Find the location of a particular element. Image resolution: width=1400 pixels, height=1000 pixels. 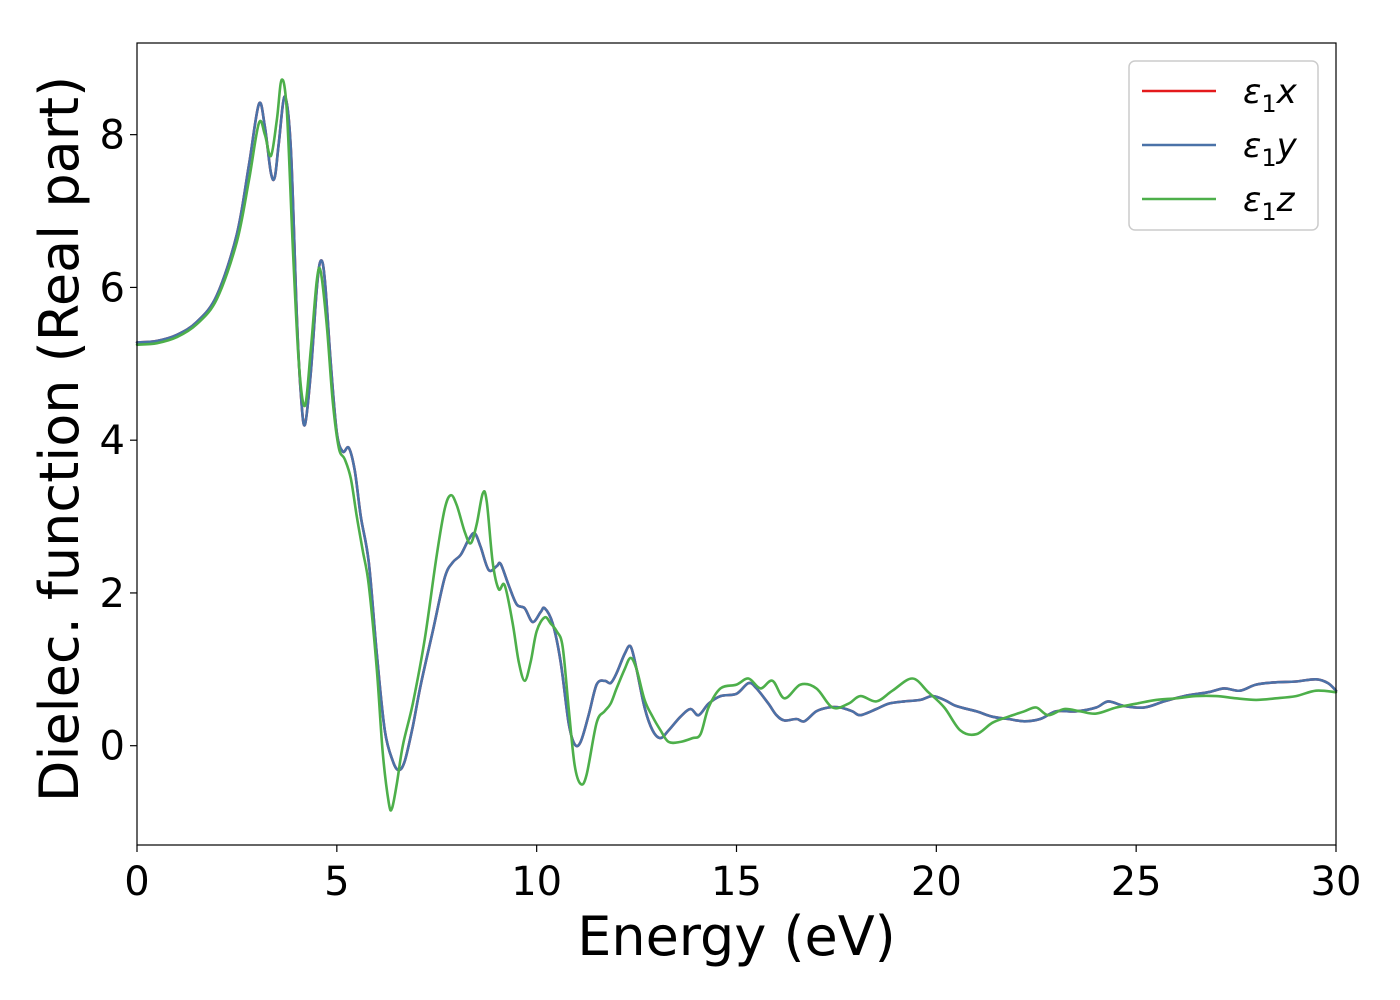

y-tick-label: 4 is located at coordinates (112, 441).